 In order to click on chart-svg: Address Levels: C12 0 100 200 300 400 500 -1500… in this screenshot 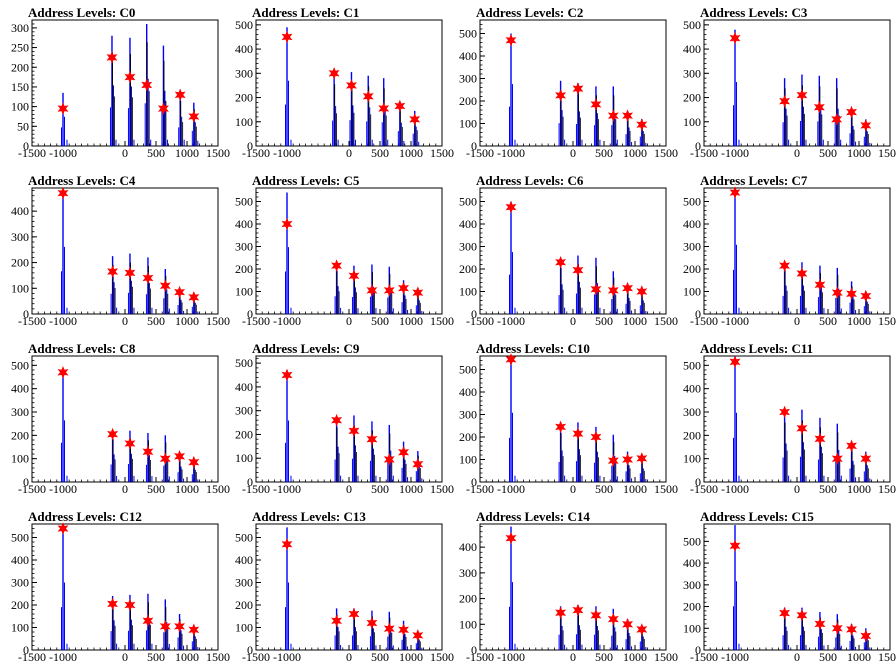, I will do `click(120, 586)`.